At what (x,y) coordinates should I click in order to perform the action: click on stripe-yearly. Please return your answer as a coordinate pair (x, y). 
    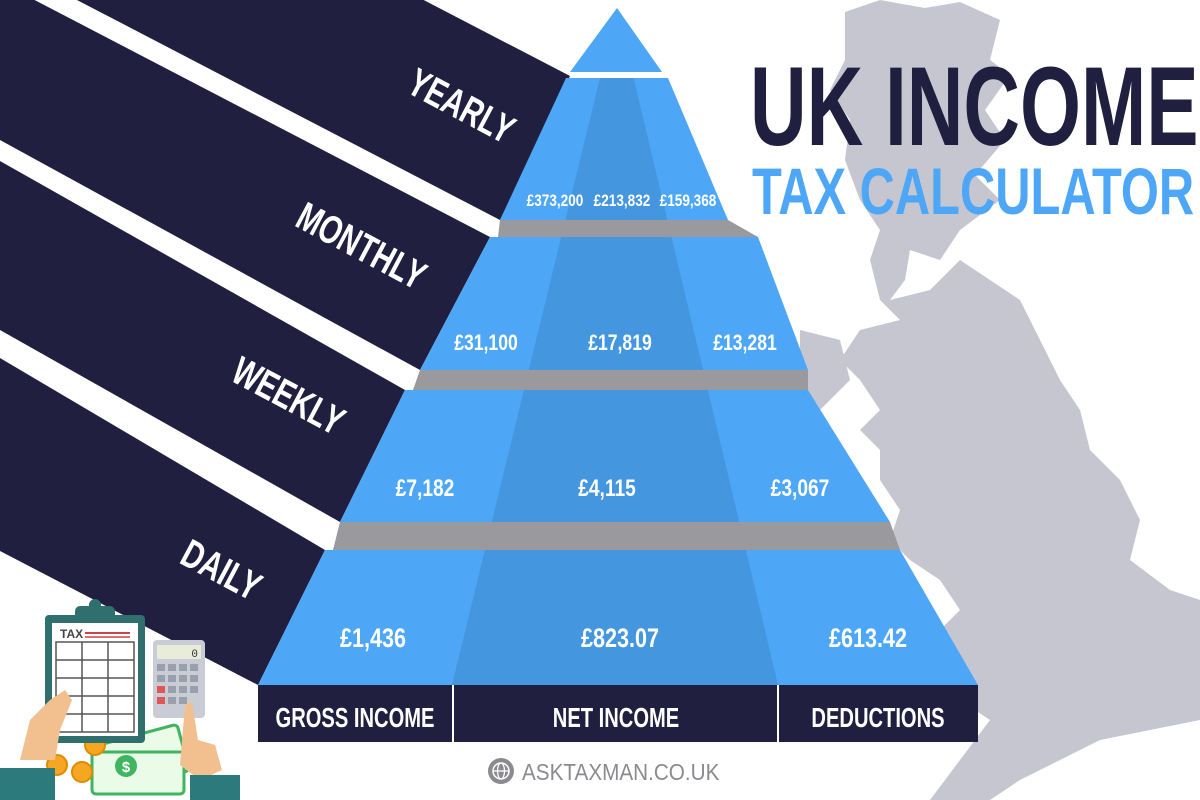
    Looking at the image, I should click on (323, 110).